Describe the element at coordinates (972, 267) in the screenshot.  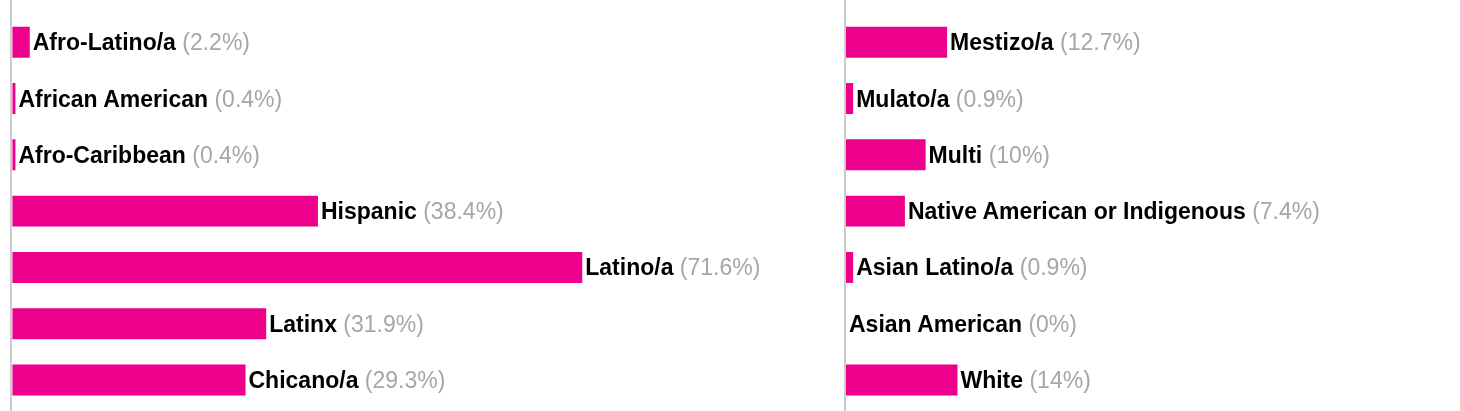
I see `data-label: Asian Latino/a (0.9%)` at that location.